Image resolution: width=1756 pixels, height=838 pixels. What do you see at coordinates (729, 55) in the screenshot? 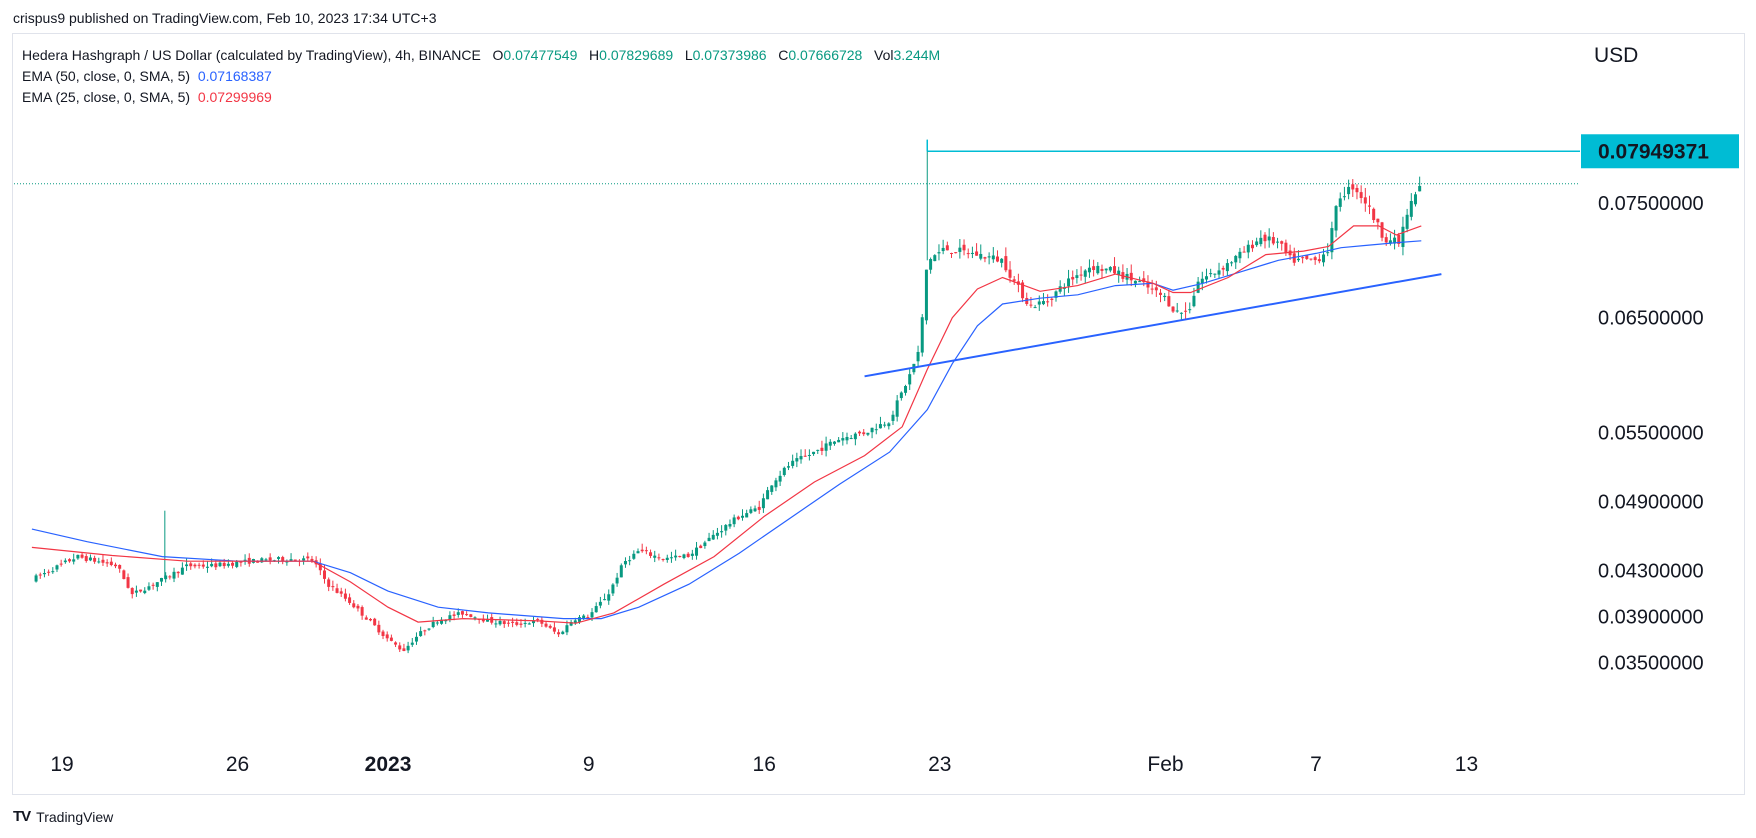
I see `low-value: 0.07373986` at bounding box center [729, 55].